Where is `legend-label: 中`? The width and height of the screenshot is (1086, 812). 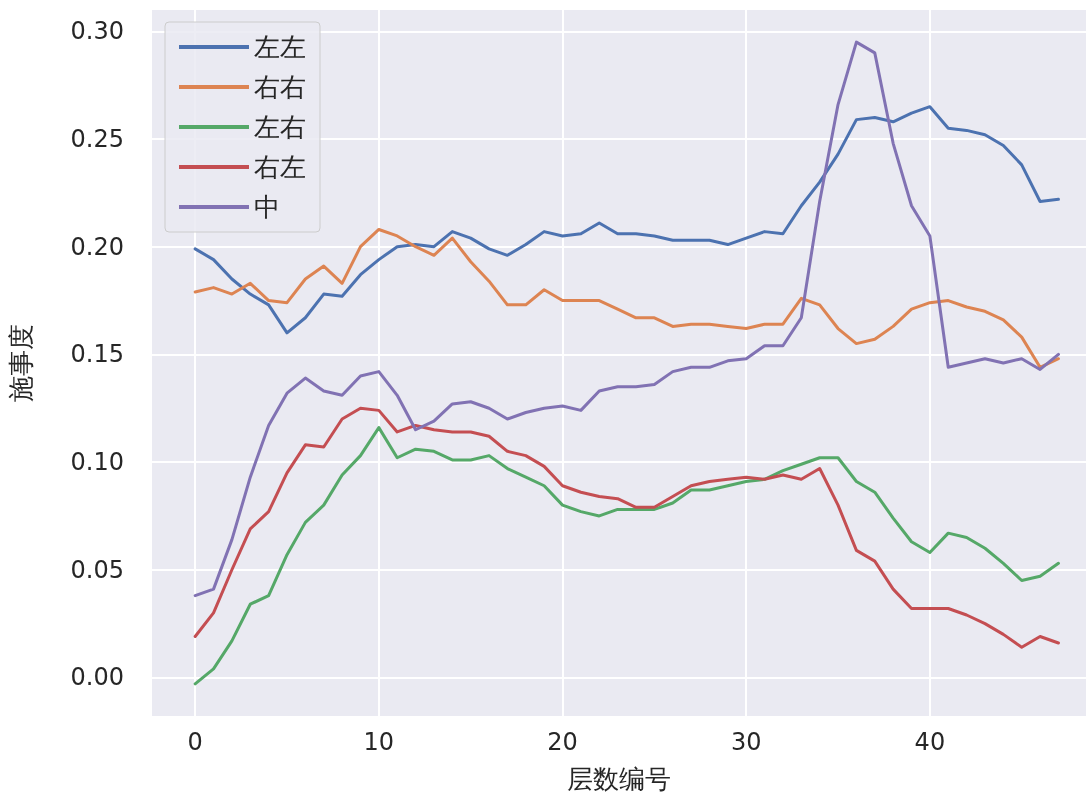 legend-label: 中 is located at coordinates (267, 207).